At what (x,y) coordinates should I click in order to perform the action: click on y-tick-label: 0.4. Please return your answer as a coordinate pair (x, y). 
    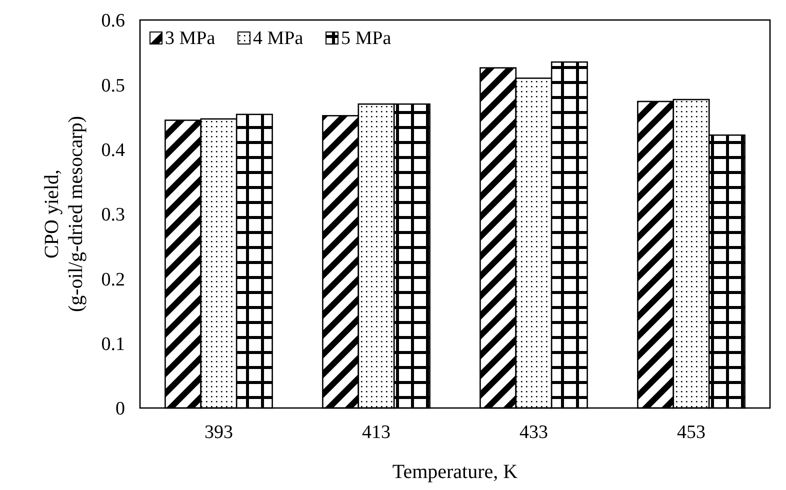
    Looking at the image, I should click on (113, 150).